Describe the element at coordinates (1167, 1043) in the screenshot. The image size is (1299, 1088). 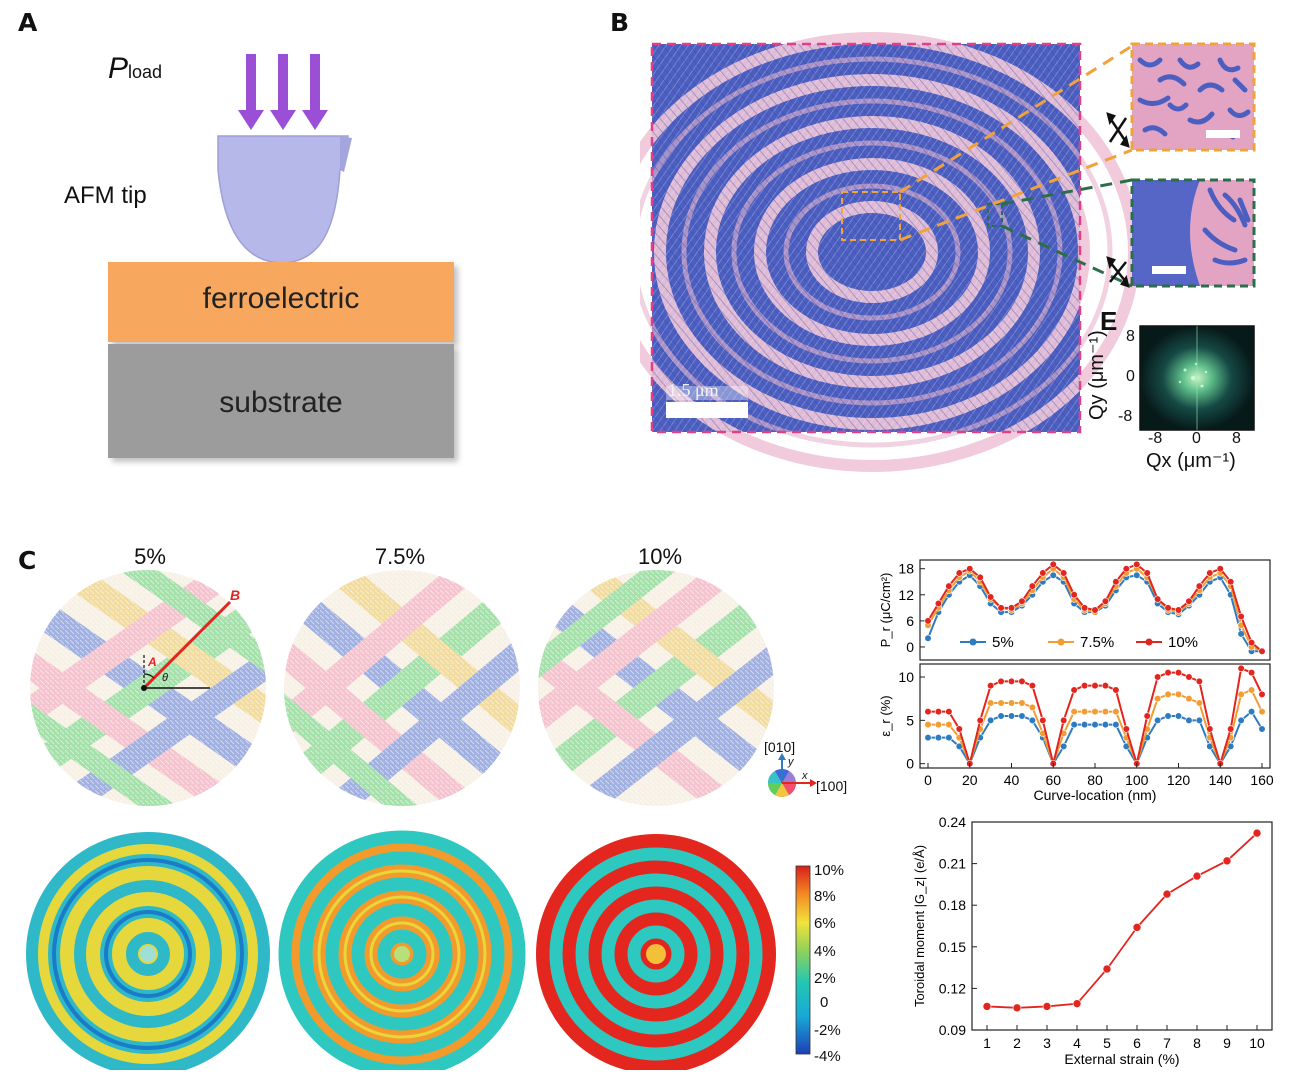
I see `x-tick-label: 7` at that location.